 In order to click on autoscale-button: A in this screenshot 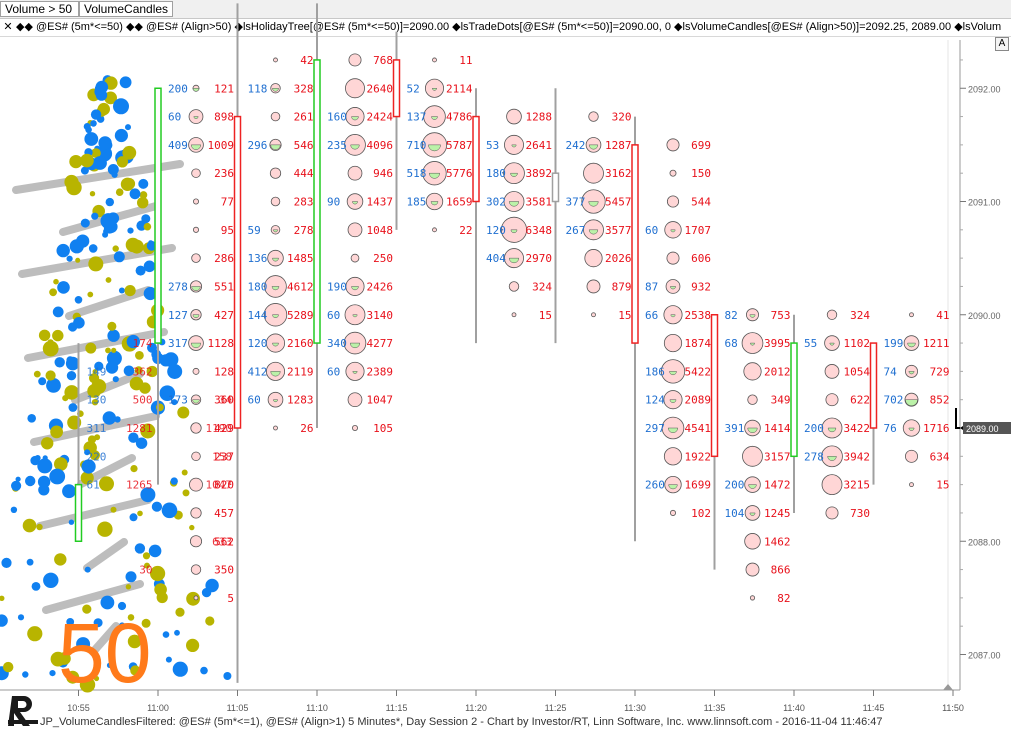, I will do `click(1002, 44)`.